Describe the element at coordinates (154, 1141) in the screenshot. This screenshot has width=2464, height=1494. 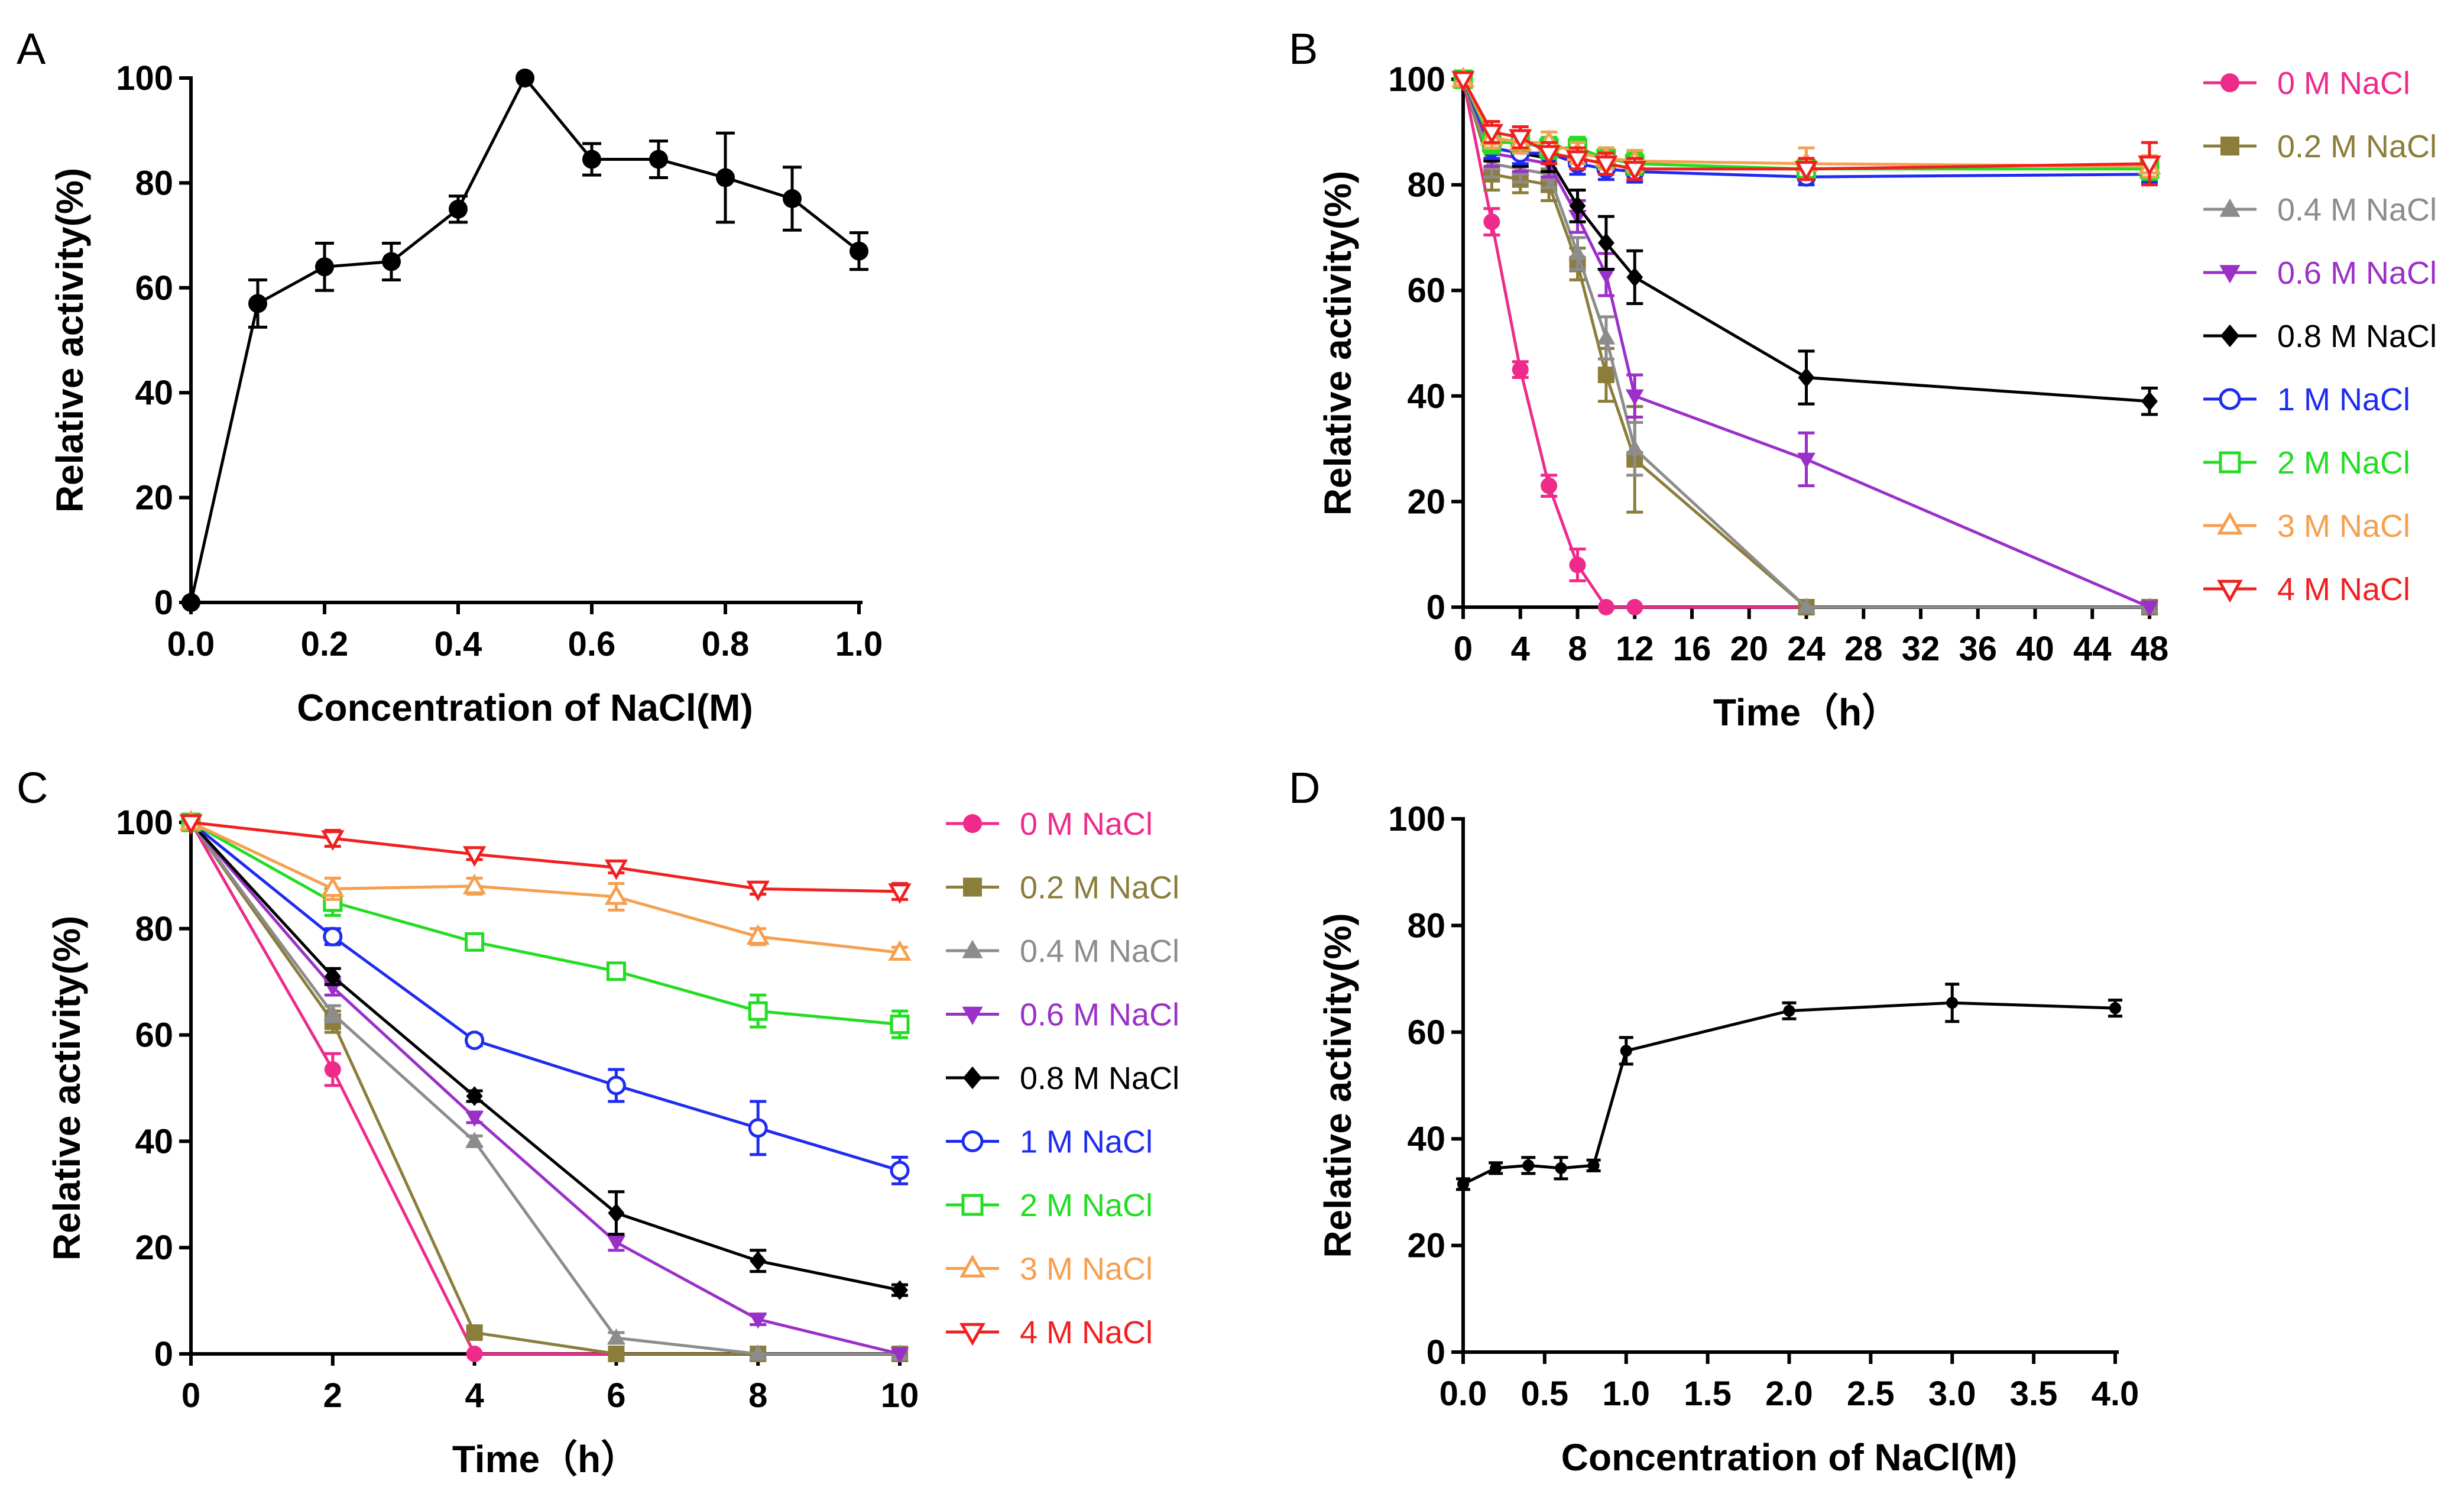
I see `y-tick-label: 40` at that location.